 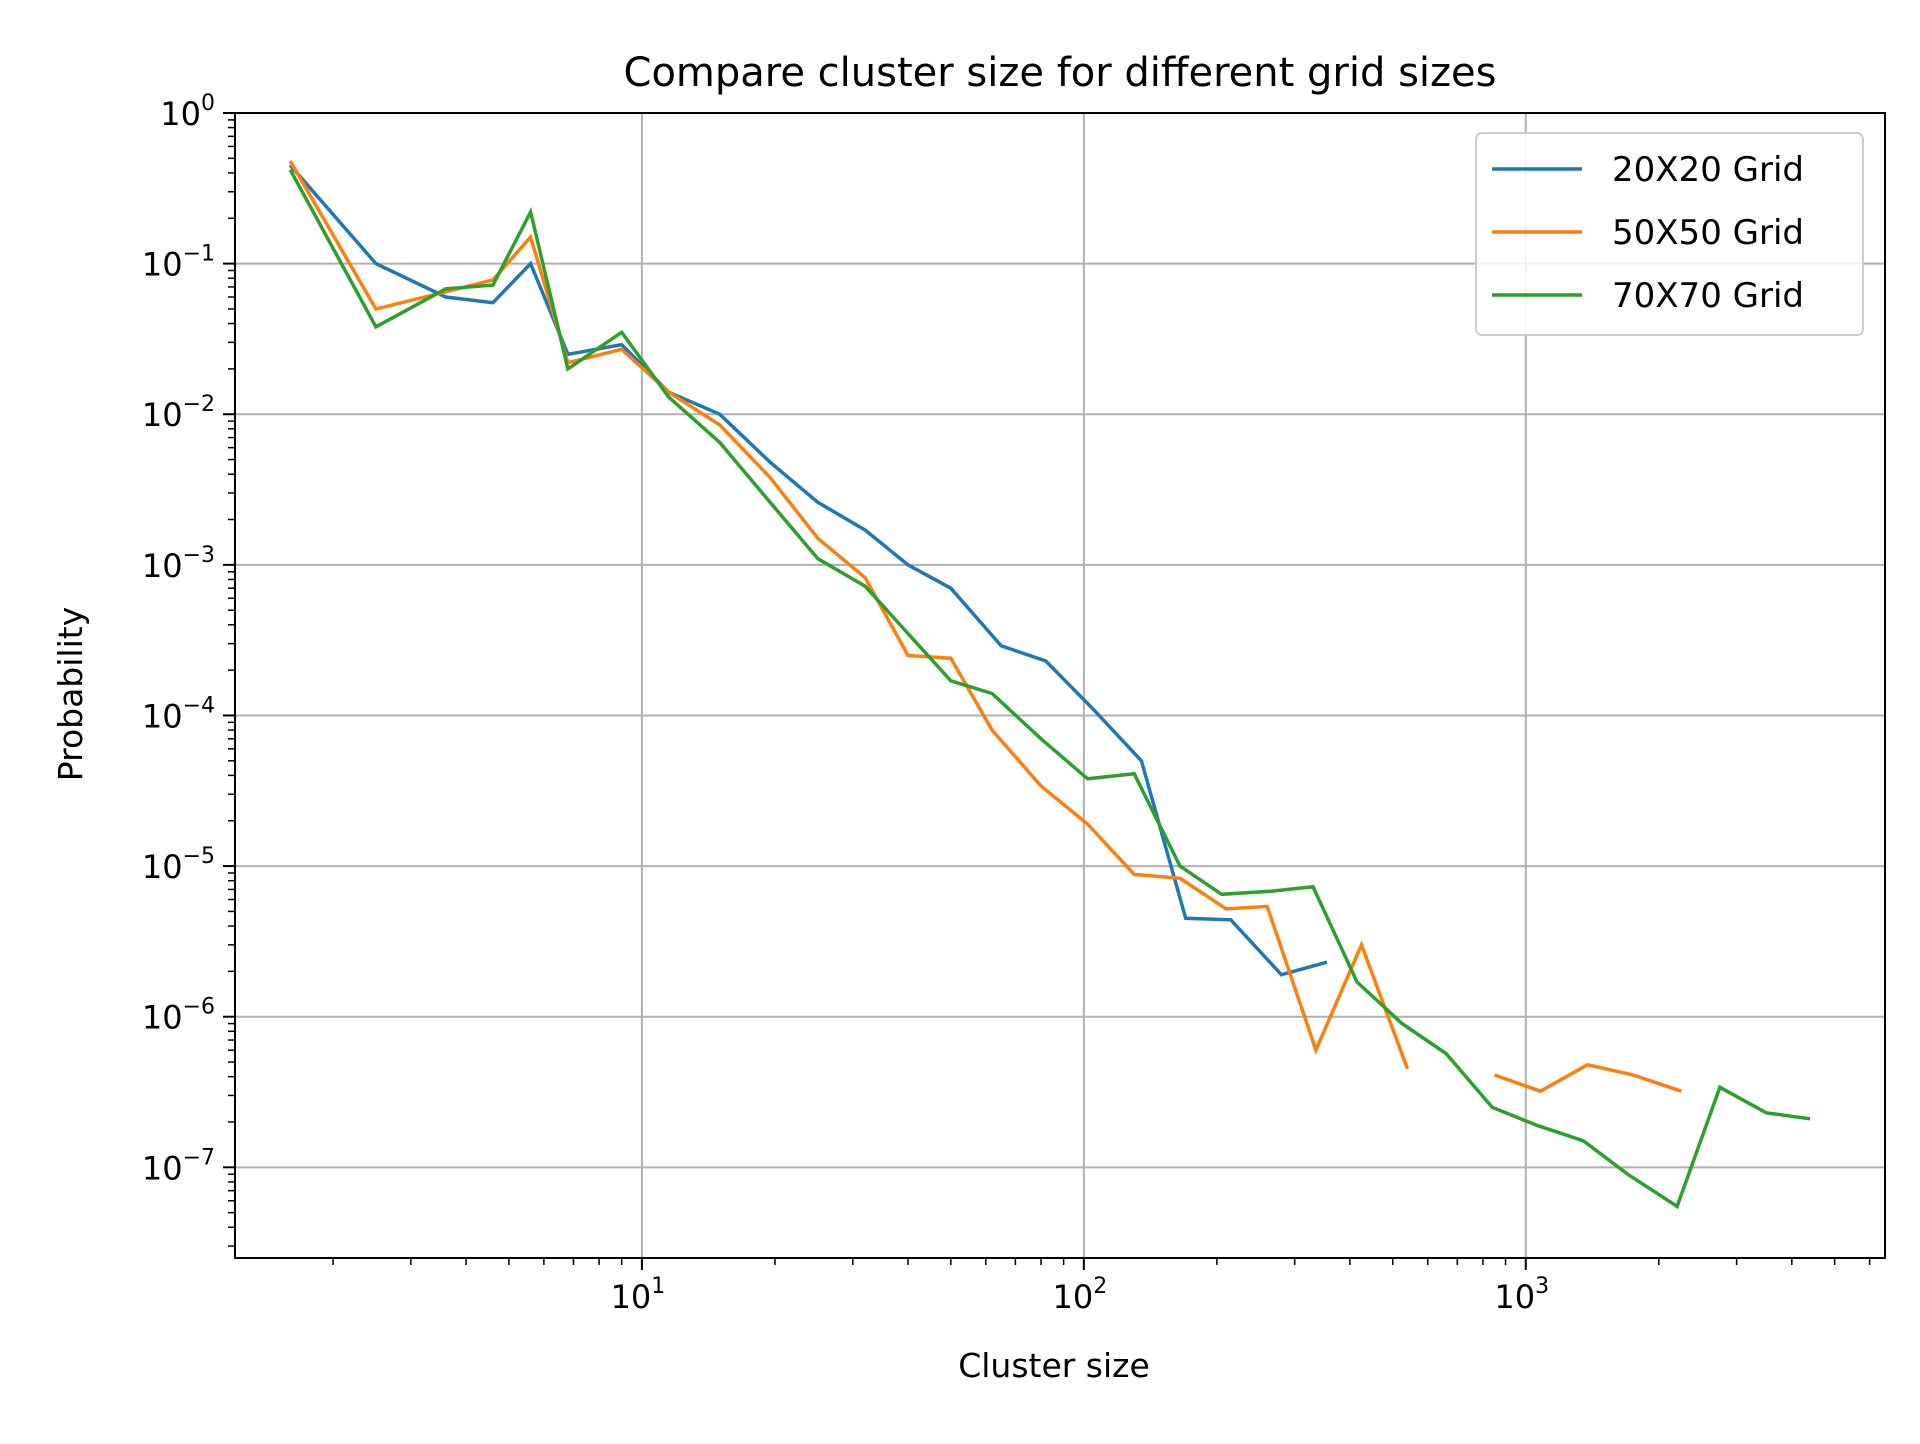 What do you see at coordinates (178, 714) in the screenshot?
I see `y-tick-label: 10⁻⁴` at bounding box center [178, 714].